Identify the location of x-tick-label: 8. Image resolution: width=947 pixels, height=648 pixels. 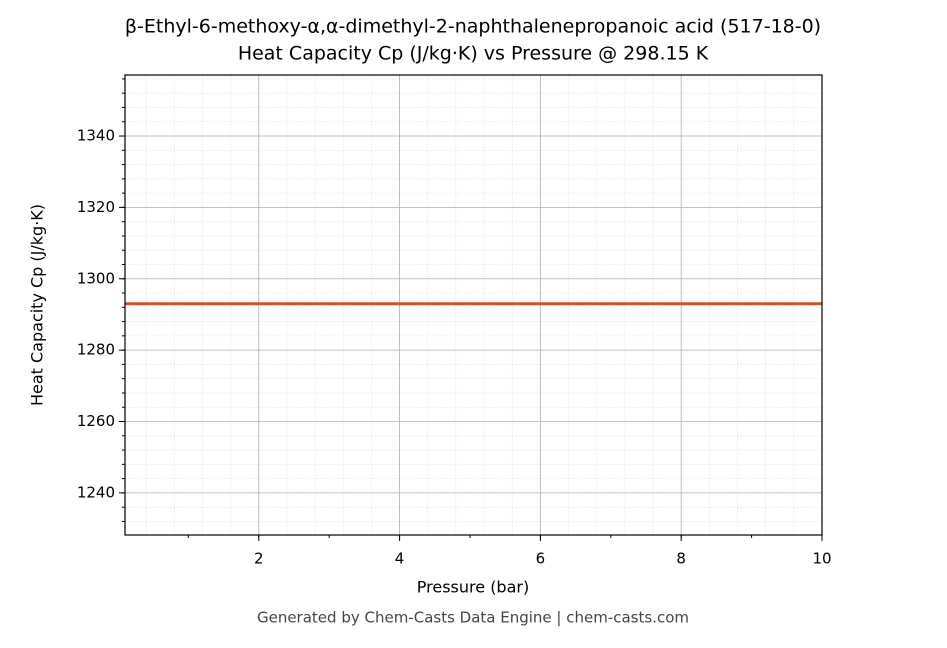
(681, 559).